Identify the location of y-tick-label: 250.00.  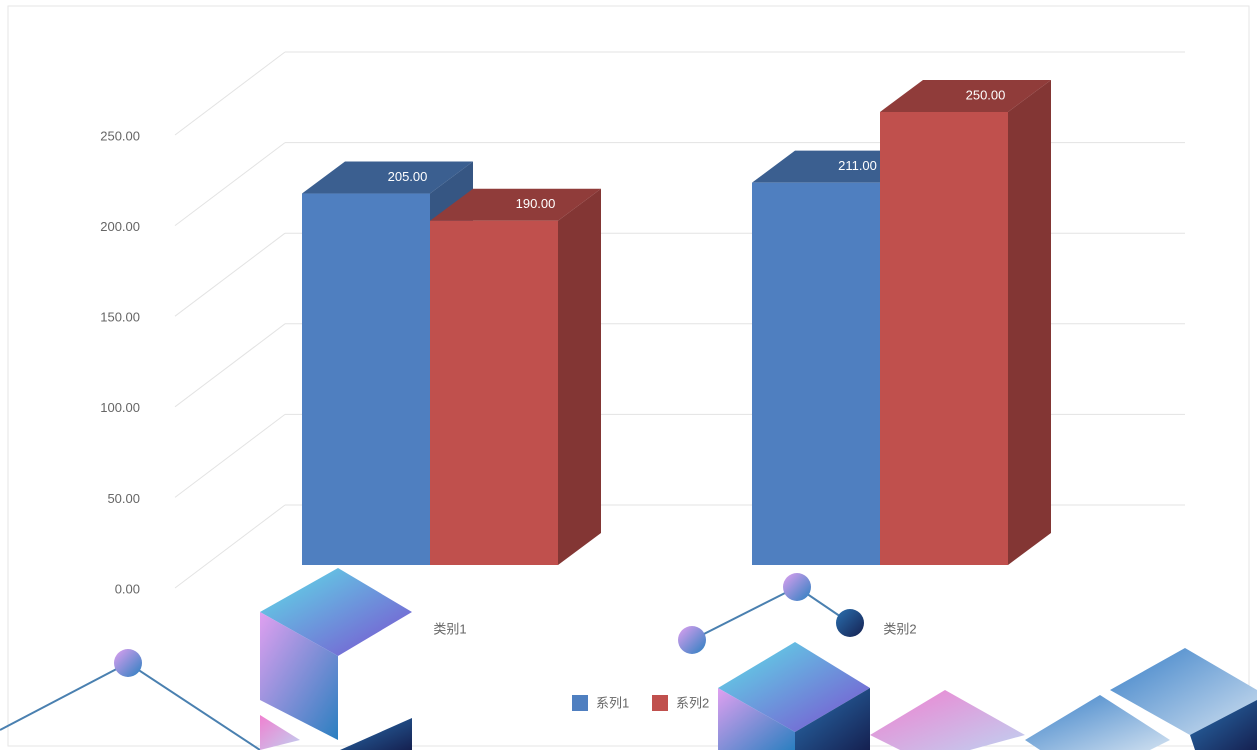
(120, 135).